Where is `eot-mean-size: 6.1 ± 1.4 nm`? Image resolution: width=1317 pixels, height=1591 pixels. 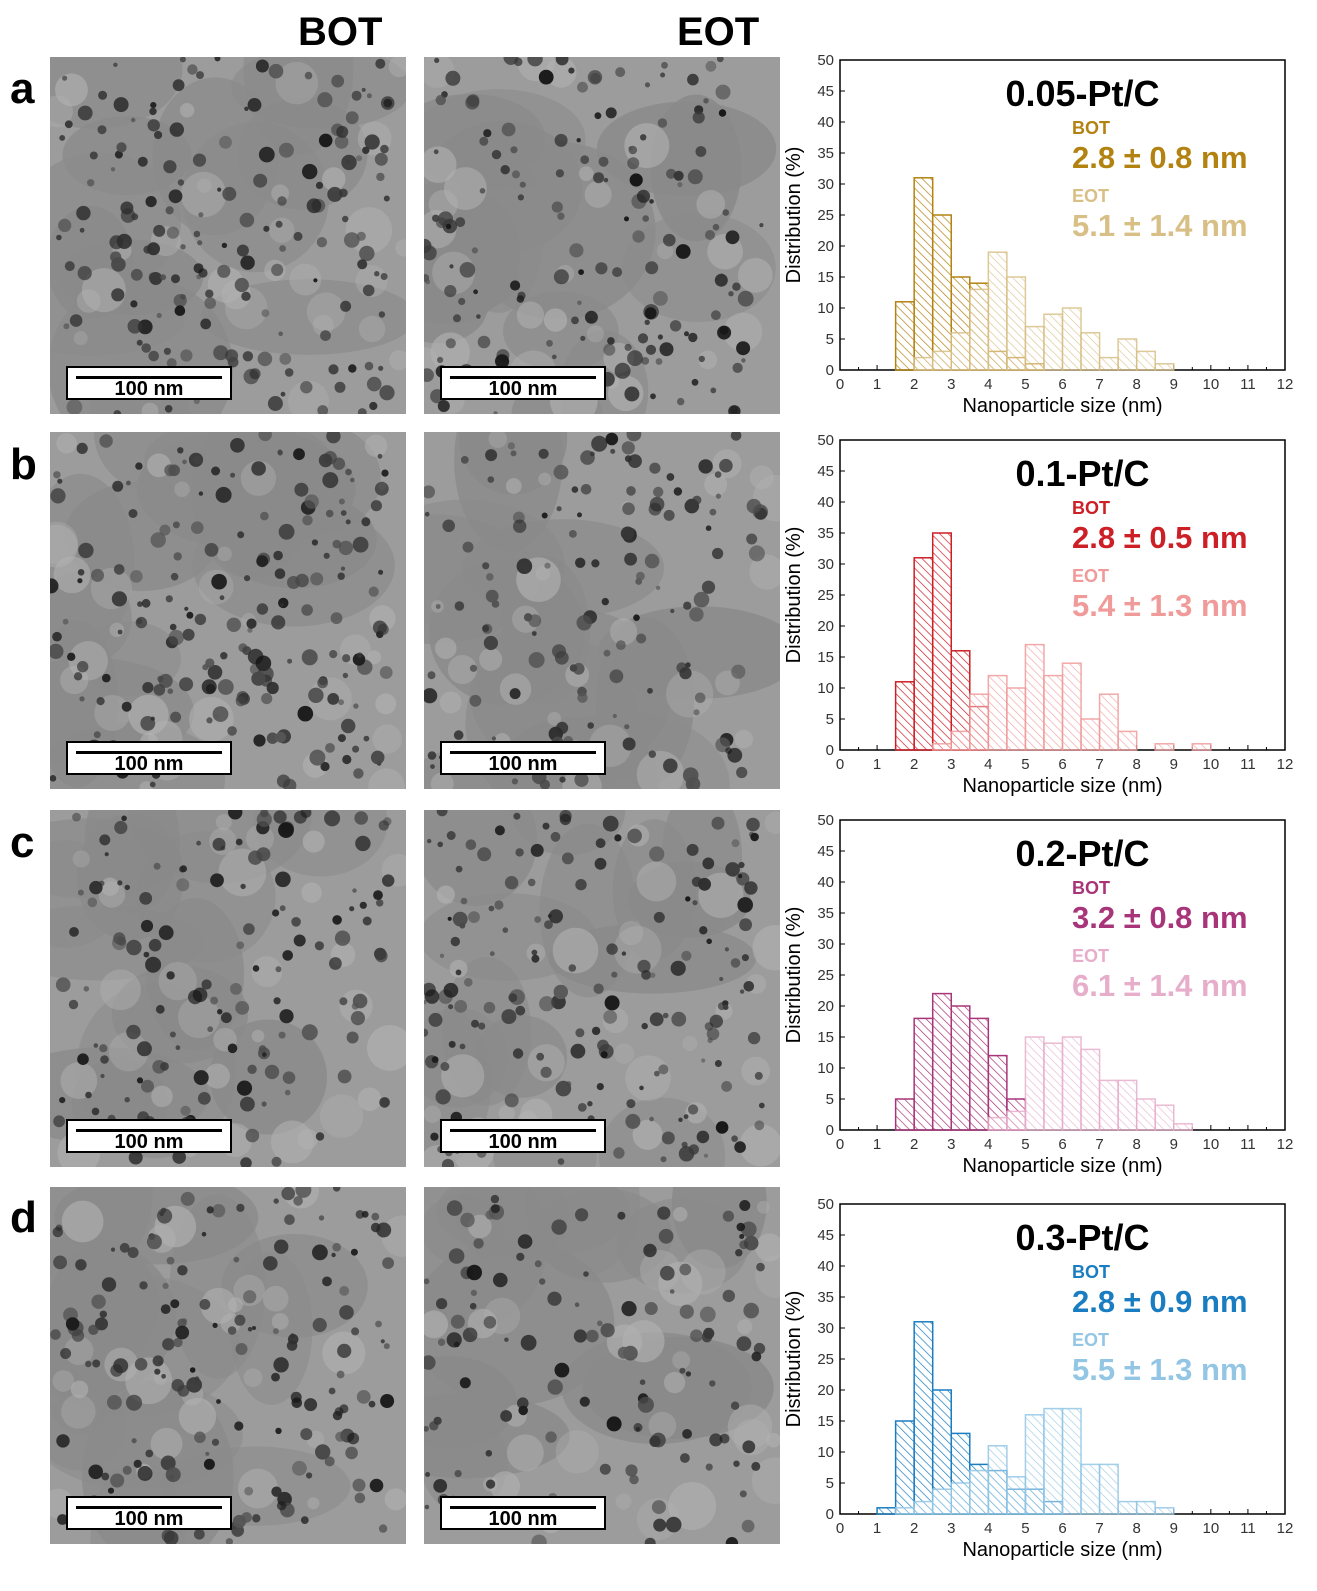
eot-mean-size: 6.1 ± 1.4 nm is located at coordinates (1160, 985).